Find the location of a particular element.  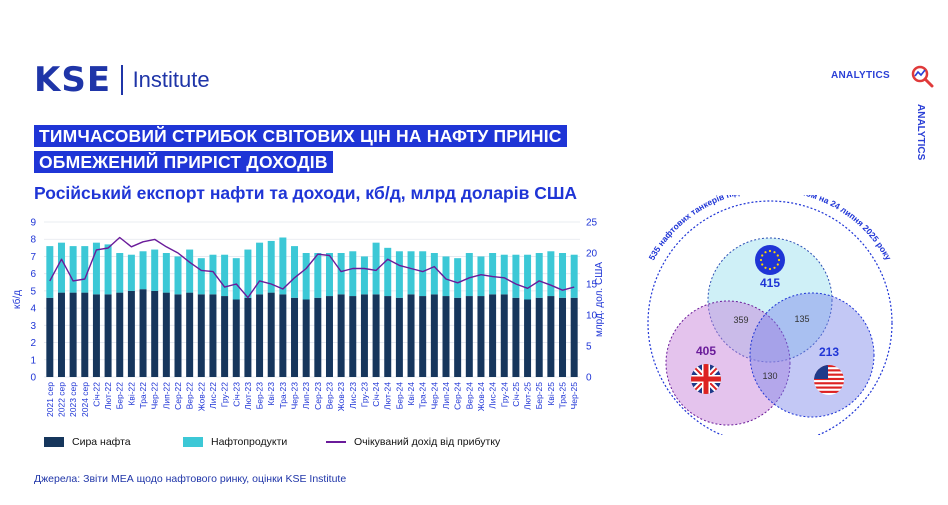

x-tick-label: Кві-22 is located at coordinates (131, 394).